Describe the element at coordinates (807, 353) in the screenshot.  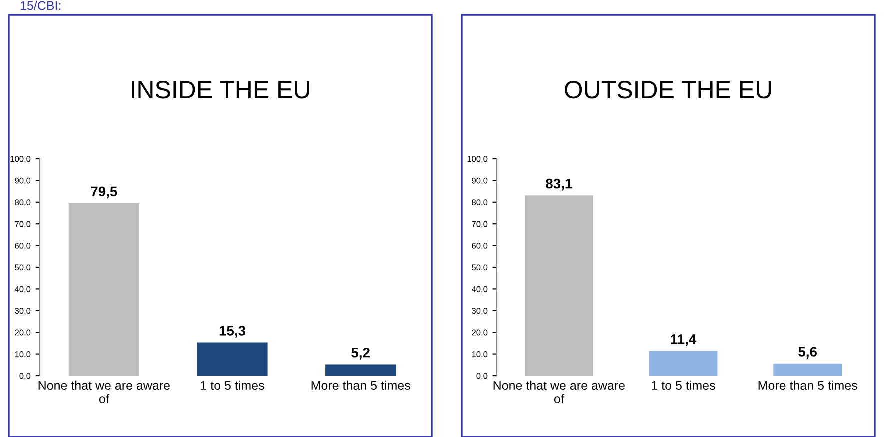
I see `data-label: 5,6` at that location.